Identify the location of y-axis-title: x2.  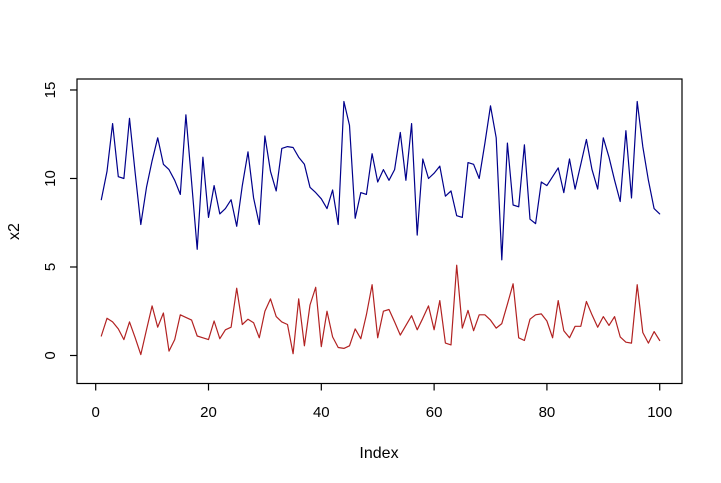
(14, 231).